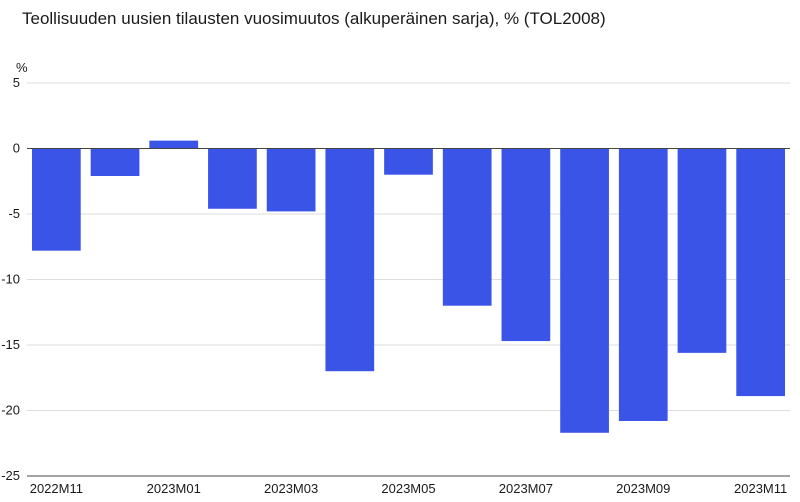  I want to click on bar-2022M11, so click(56, 199).